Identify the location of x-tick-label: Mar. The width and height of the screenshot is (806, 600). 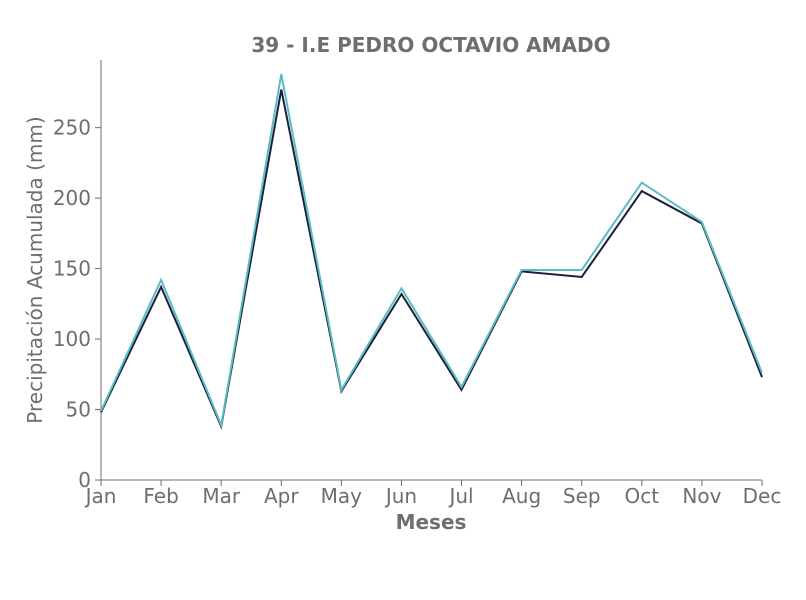
(221, 496).